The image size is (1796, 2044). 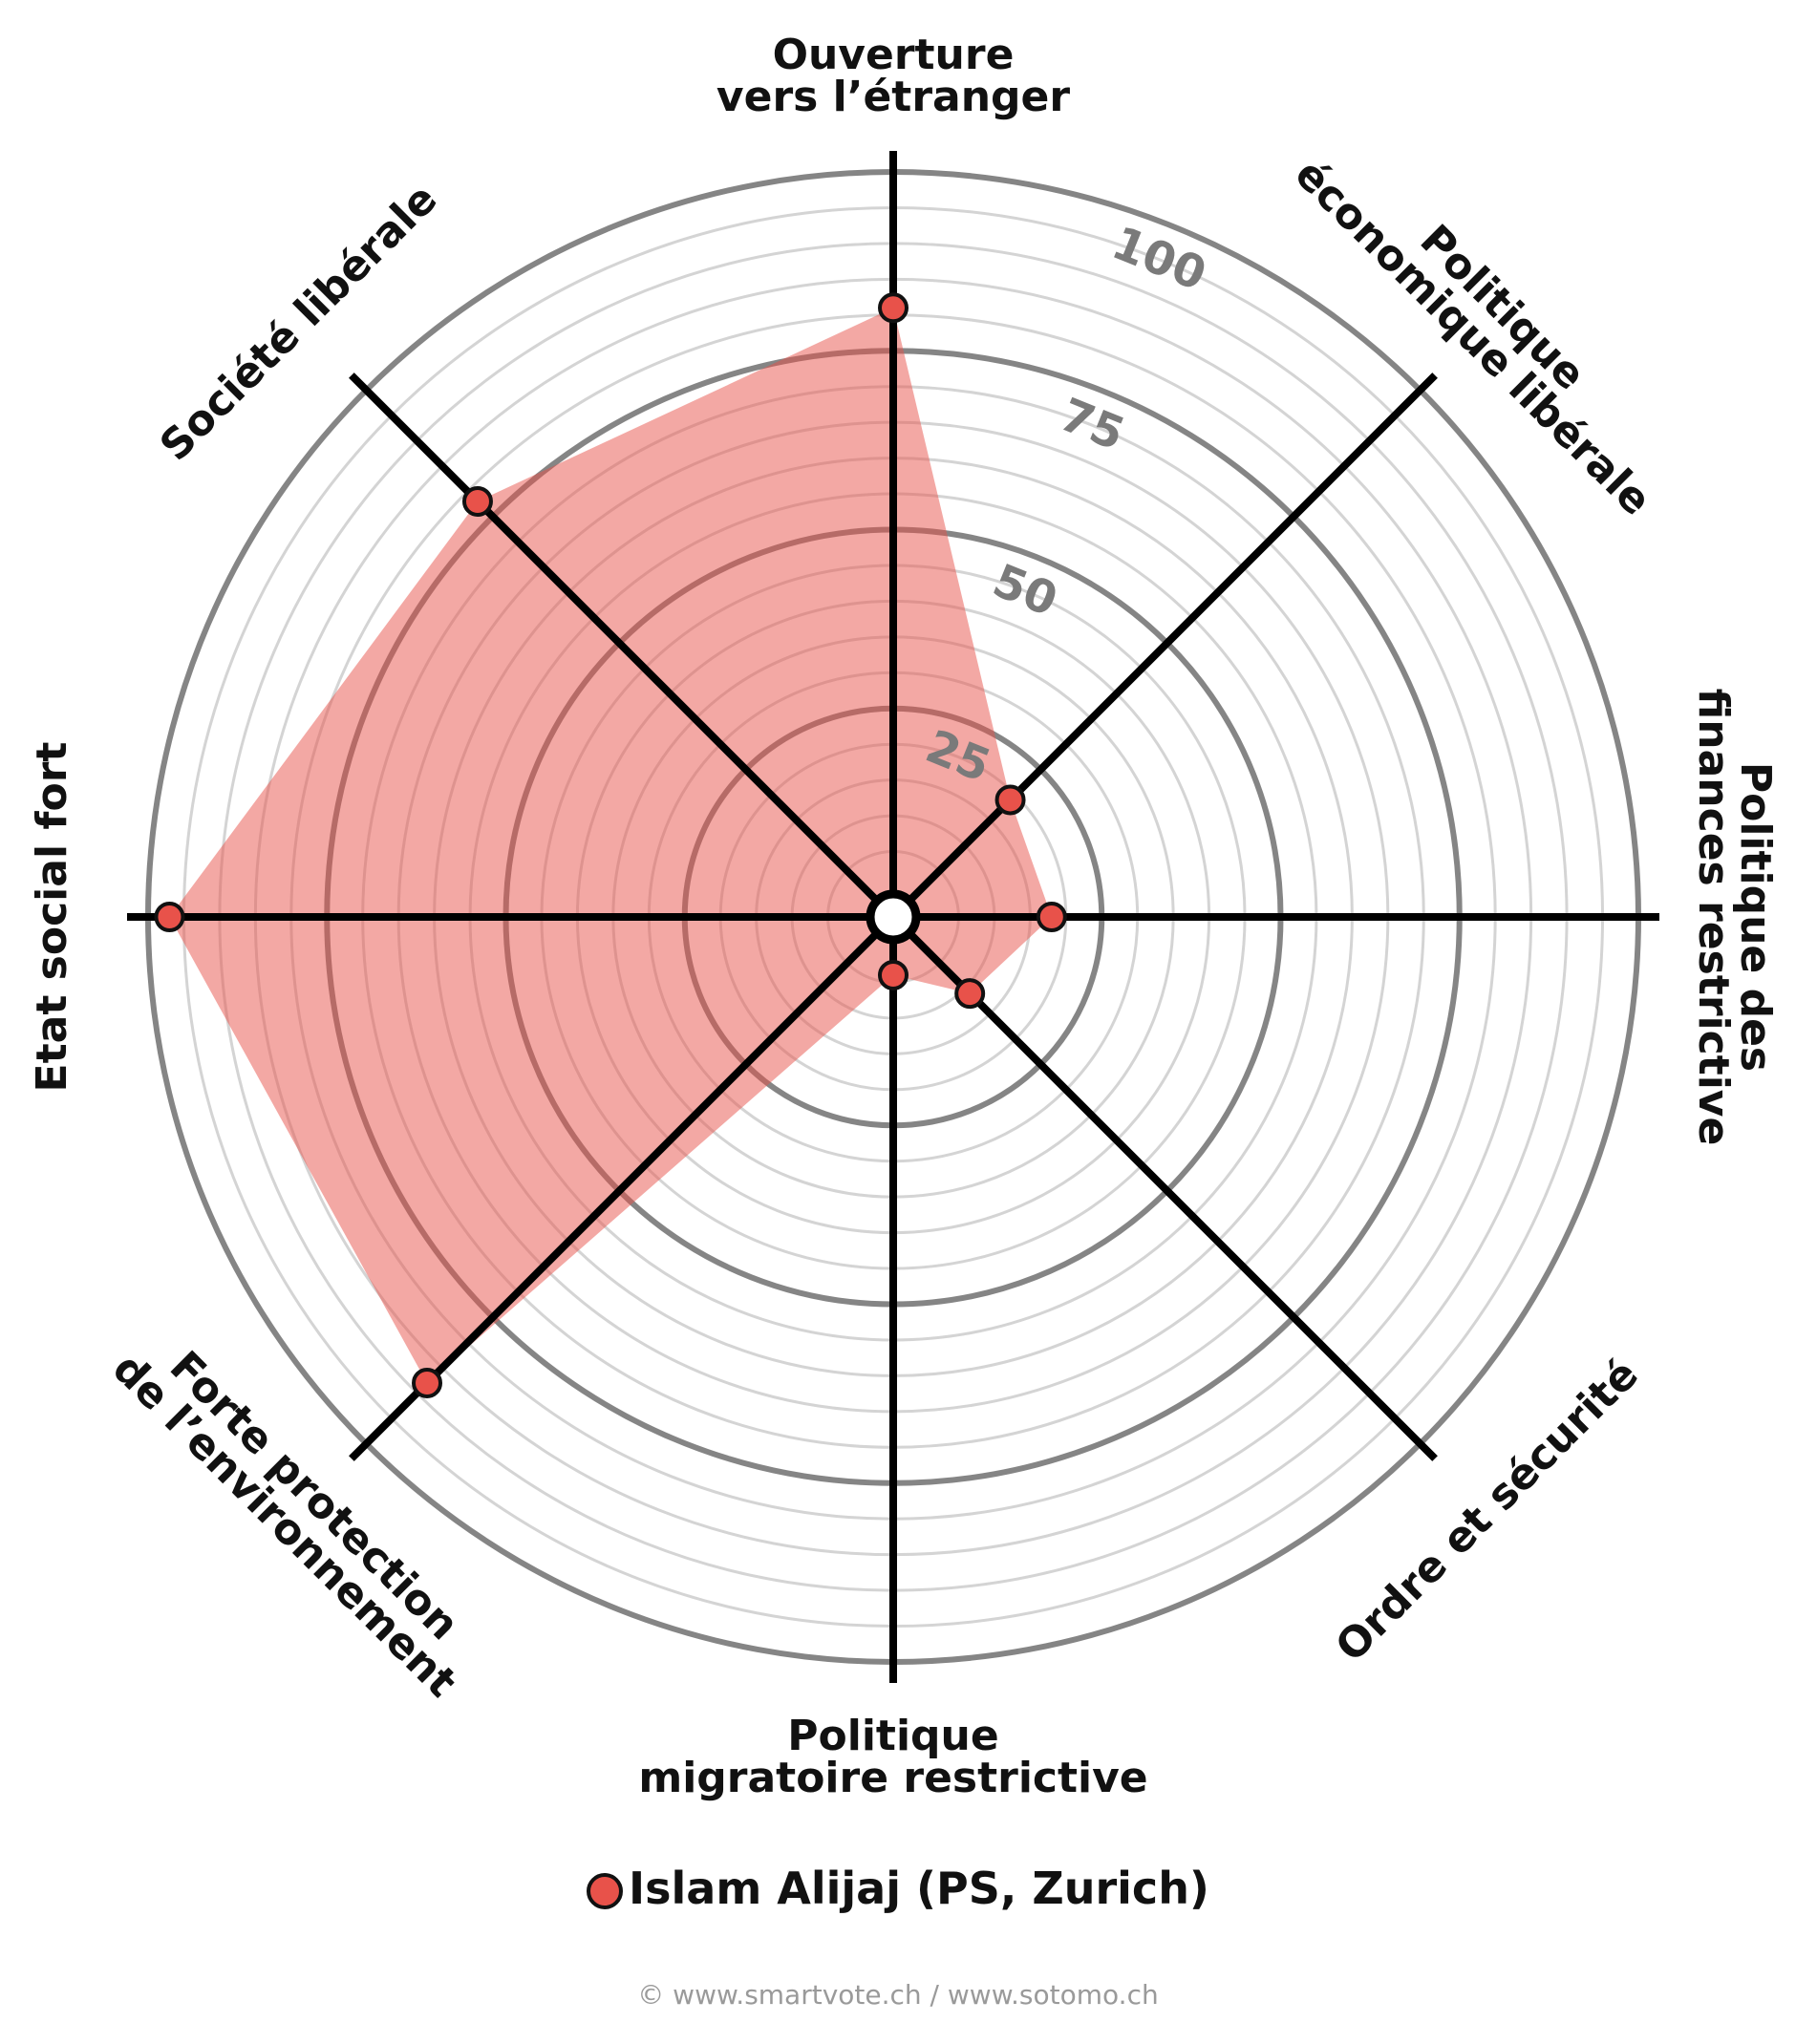 I want to click on source: © www.smartvote.ch / www.sotomo.ch, so click(x=898, y=1995).